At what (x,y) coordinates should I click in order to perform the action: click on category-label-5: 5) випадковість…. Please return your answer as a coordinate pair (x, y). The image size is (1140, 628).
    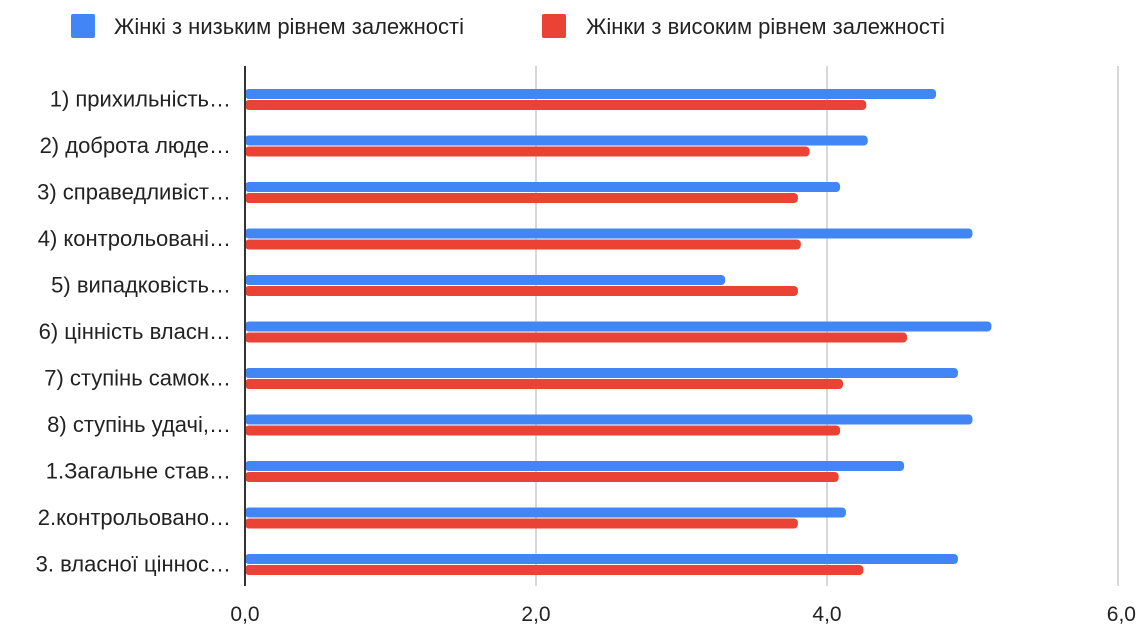
    Looking at the image, I should click on (141, 285).